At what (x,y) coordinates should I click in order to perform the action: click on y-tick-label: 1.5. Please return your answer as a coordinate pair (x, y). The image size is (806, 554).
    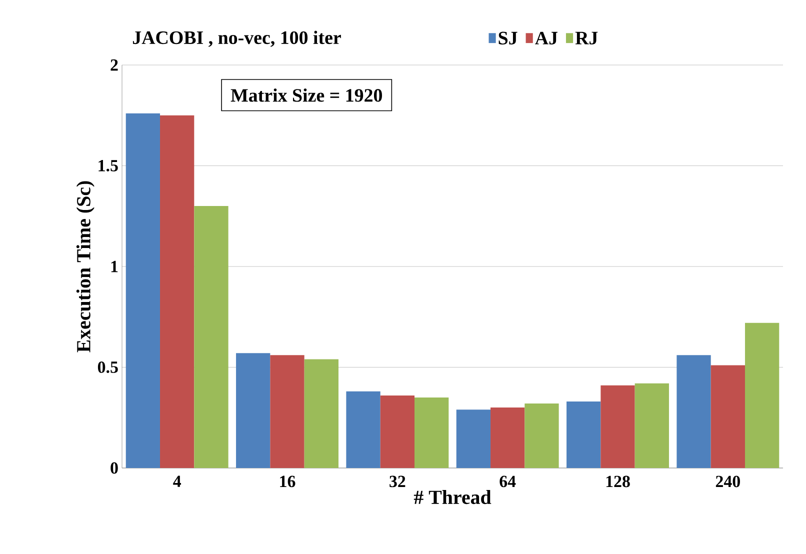
    Looking at the image, I should click on (108, 166).